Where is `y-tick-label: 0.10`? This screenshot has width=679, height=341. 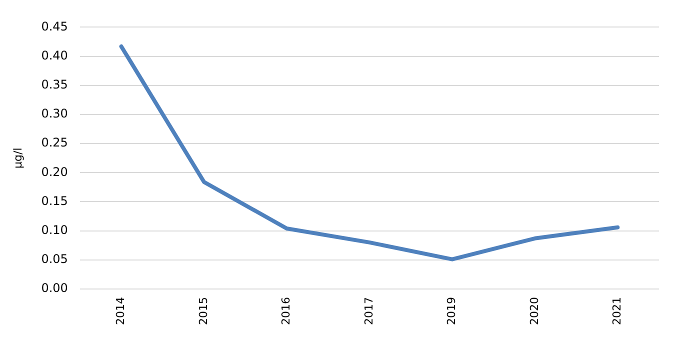 y-tick-label: 0.10 is located at coordinates (54, 229).